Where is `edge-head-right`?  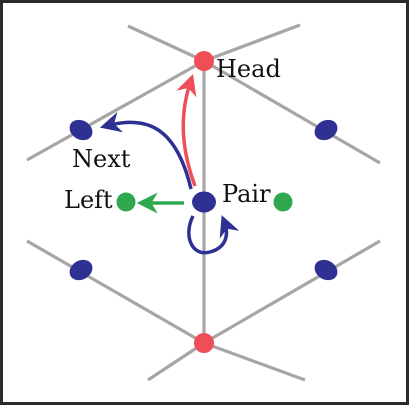
edge-head-right is located at coordinates (292, 112).